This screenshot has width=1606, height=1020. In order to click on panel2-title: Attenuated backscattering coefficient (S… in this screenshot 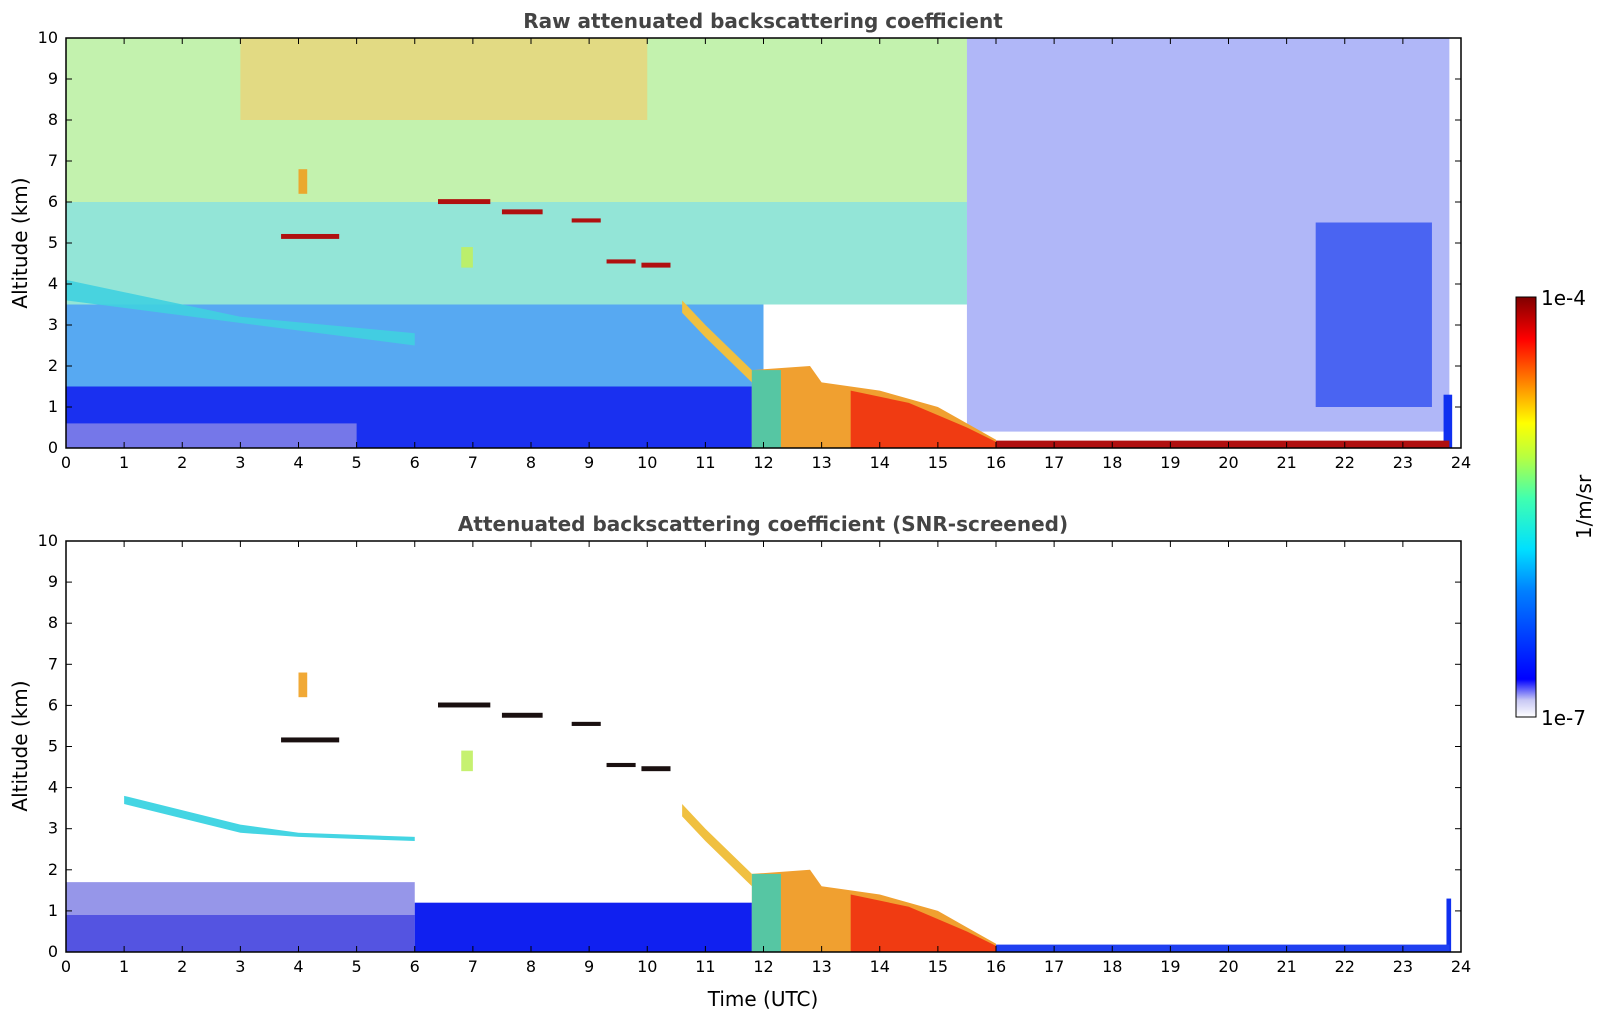, I will do `click(763, 524)`.